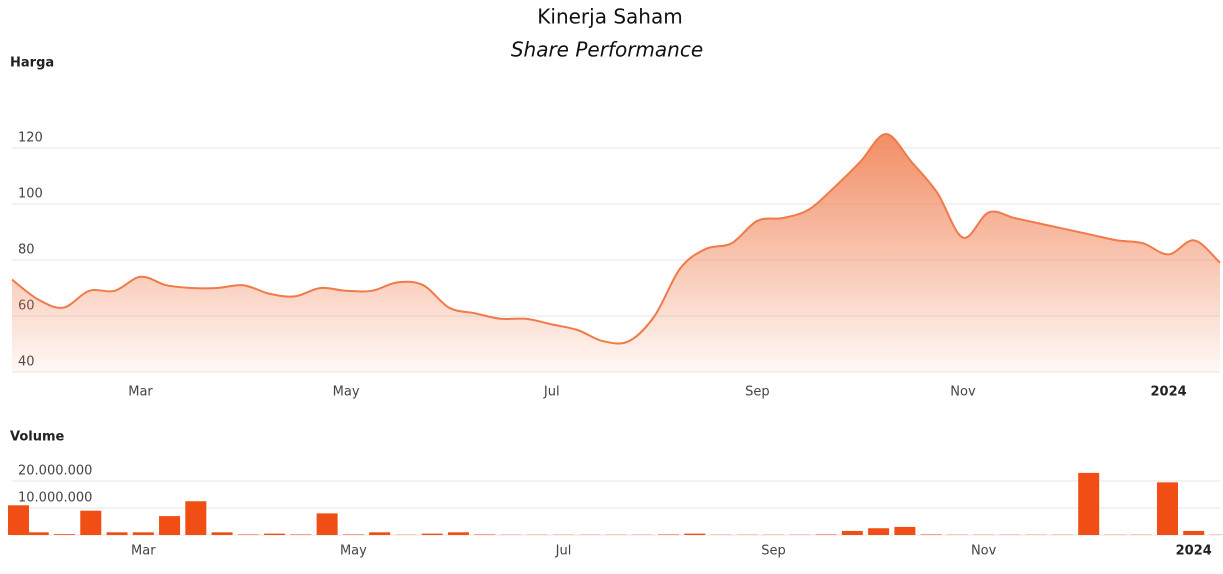  I want to click on chart-subtitle: Share Performance, so click(607, 50).